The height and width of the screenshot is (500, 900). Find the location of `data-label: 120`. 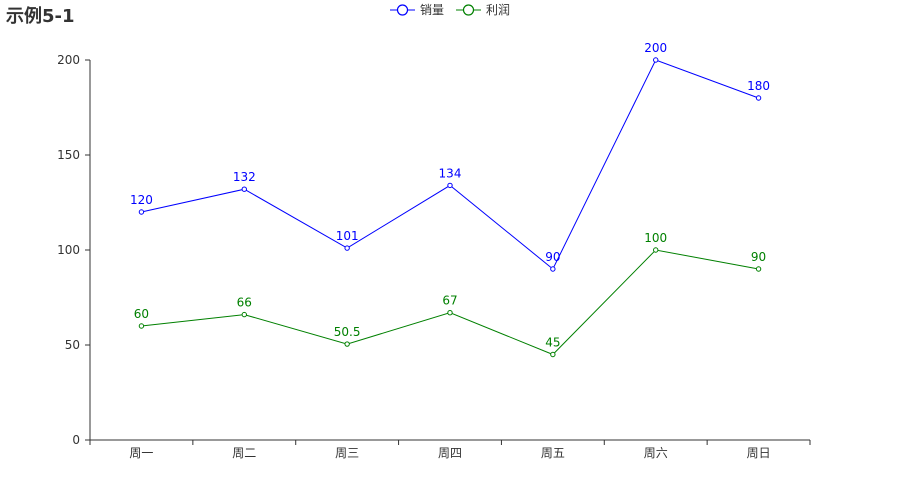

data-label: 120 is located at coordinates (141, 200).